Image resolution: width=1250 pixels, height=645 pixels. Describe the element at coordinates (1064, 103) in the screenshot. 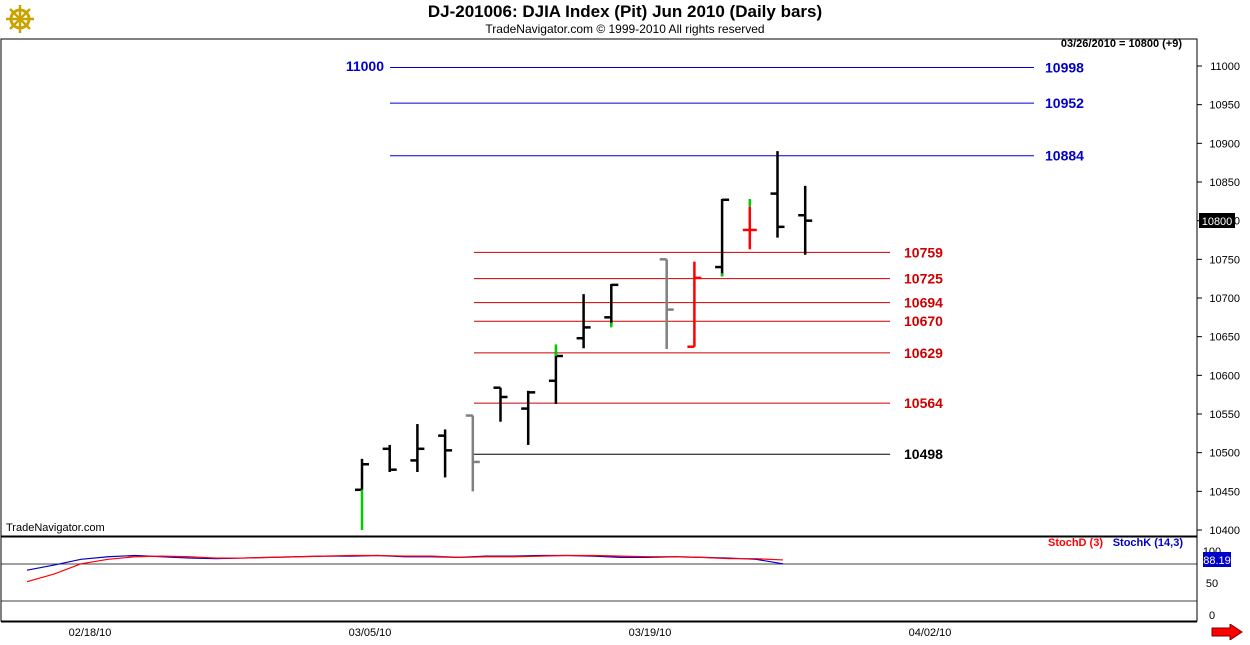

I see `price-level-label: 10952` at that location.